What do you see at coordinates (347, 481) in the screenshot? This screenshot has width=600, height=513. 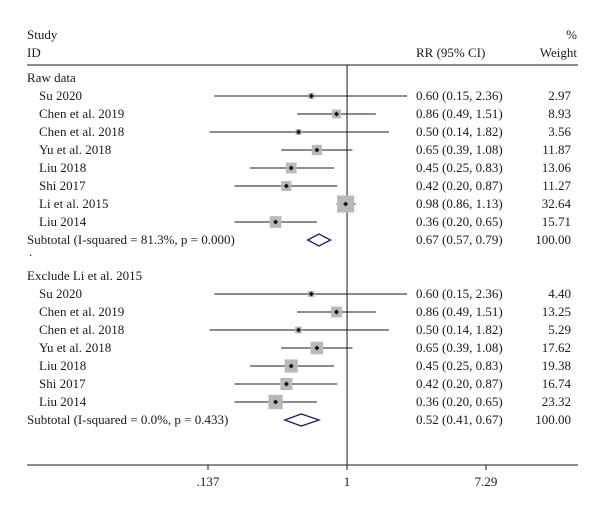 I see `axis-tick-label: 1` at bounding box center [347, 481].